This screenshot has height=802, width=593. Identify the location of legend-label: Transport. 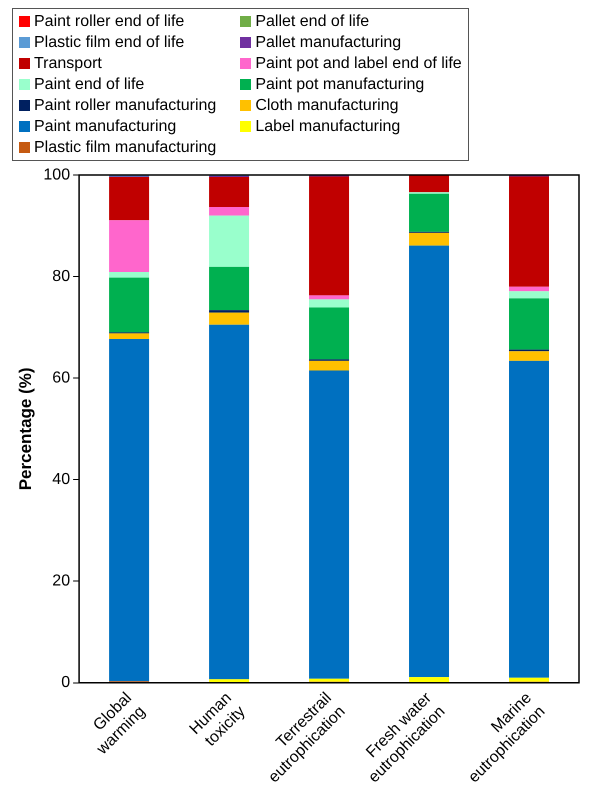
(68, 64).